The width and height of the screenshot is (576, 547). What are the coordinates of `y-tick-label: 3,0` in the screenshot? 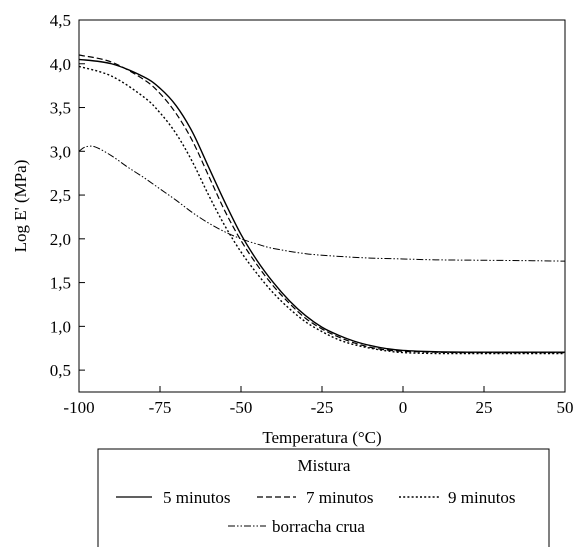 It's located at (60, 151).